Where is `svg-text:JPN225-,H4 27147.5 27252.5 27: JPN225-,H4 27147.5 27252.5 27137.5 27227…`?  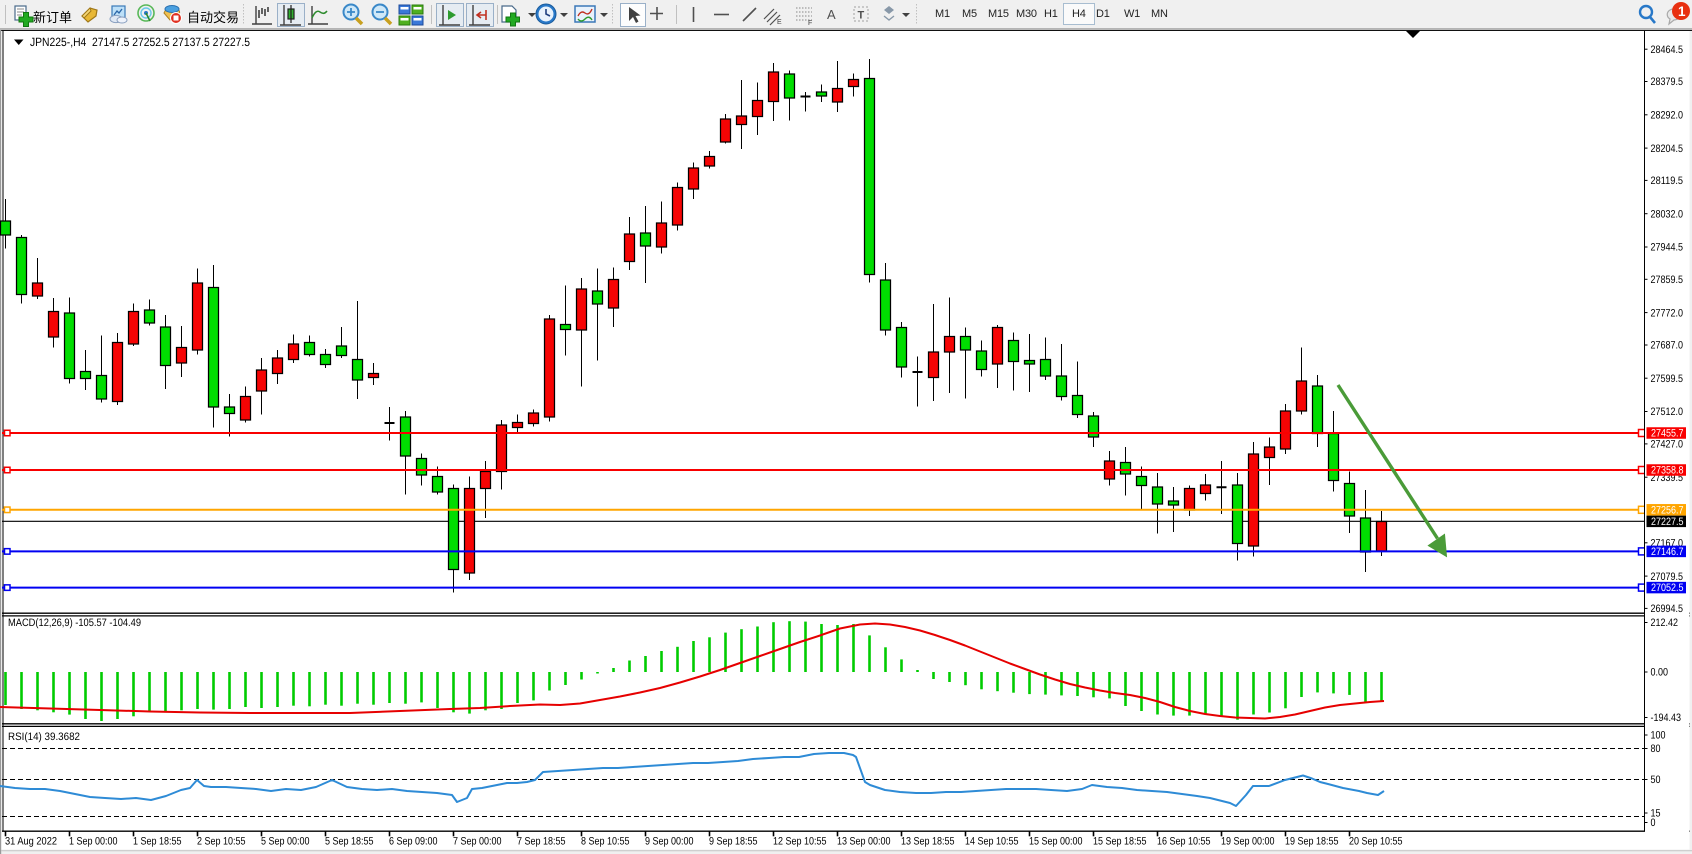 svg-text:JPN225-,H4 27147.5 27252.5 27: JPN225-,H4 27147.5 27252.5 27137.5 27227… is located at coordinates (140, 42).